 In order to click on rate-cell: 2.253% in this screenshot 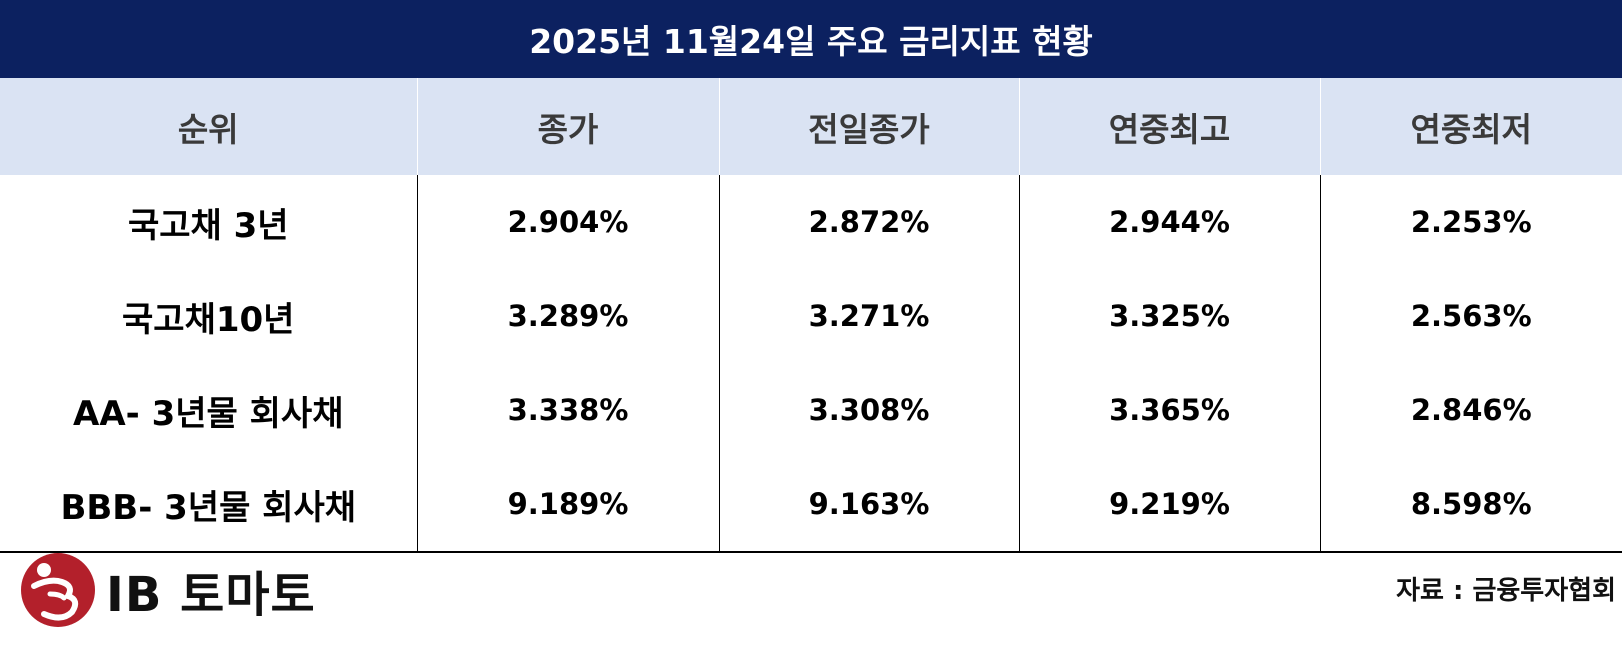, I will do `click(1470, 222)`.